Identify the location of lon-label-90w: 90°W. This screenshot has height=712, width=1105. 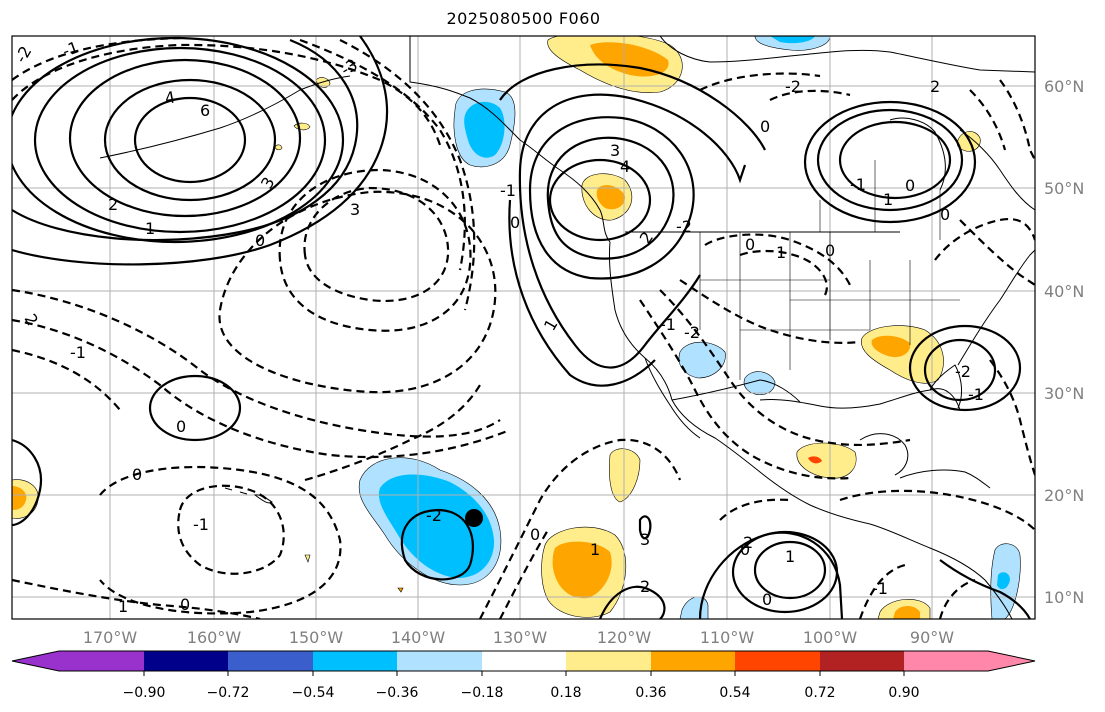
(932, 637).